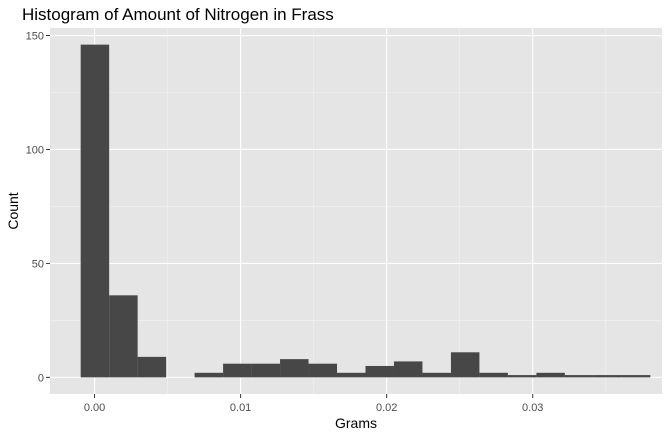  I want to click on y-tick-label: 50, so click(38, 264).